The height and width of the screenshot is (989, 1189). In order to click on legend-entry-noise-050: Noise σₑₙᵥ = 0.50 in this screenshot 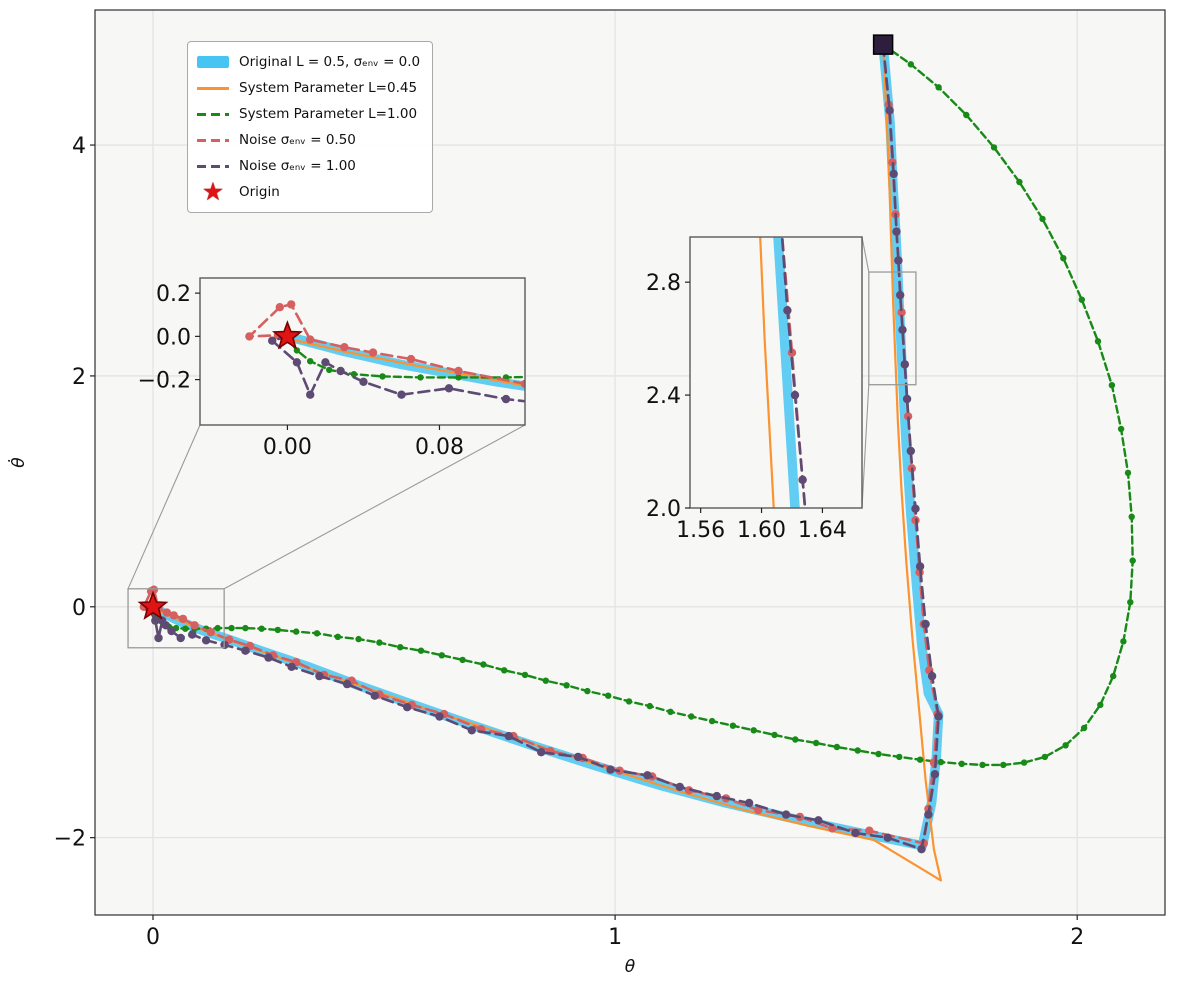, I will do `click(308, 140)`.